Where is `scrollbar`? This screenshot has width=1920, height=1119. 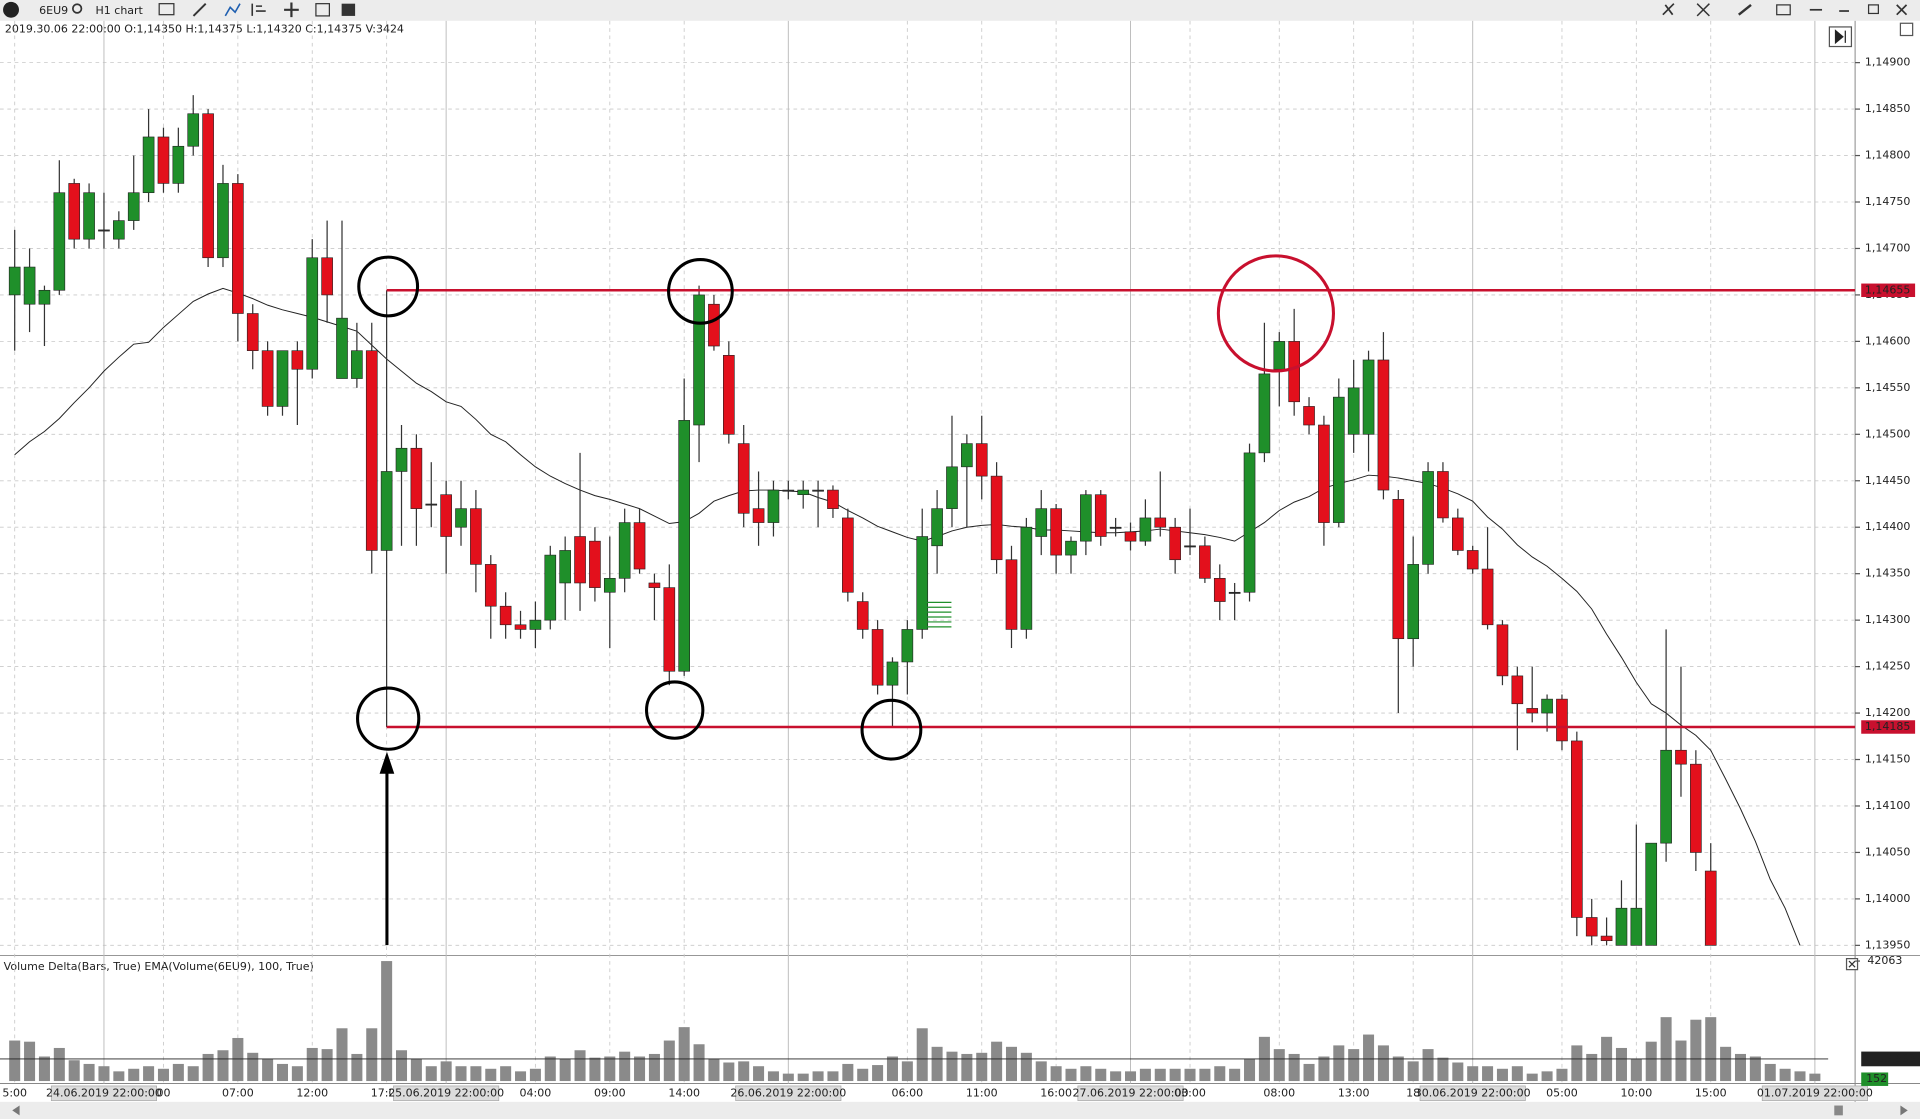 scrollbar is located at coordinates (960, 1110).